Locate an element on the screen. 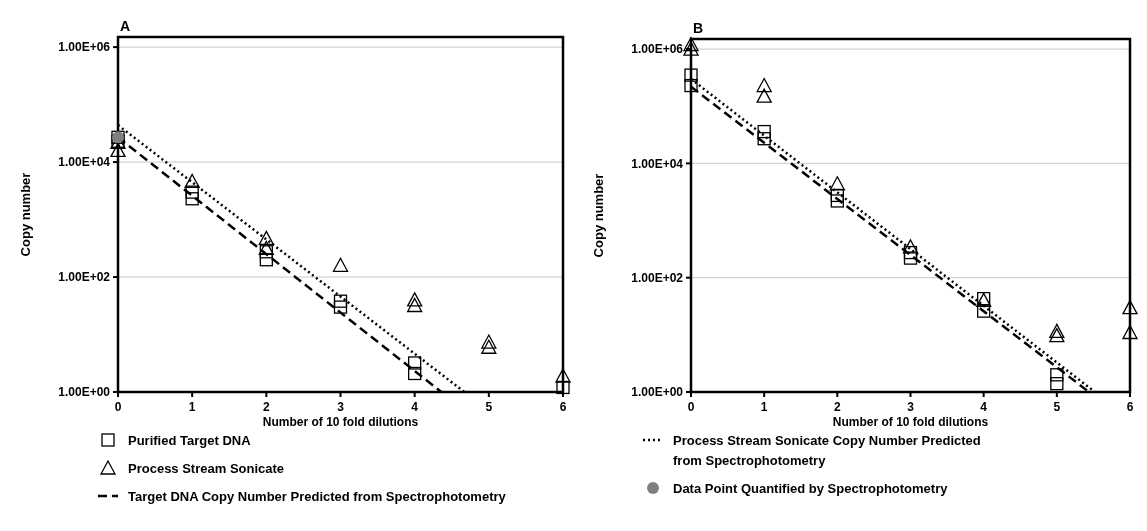 The width and height of the screenshot is (1147, 531). chart-title: B is located at coordinates (698, 28).